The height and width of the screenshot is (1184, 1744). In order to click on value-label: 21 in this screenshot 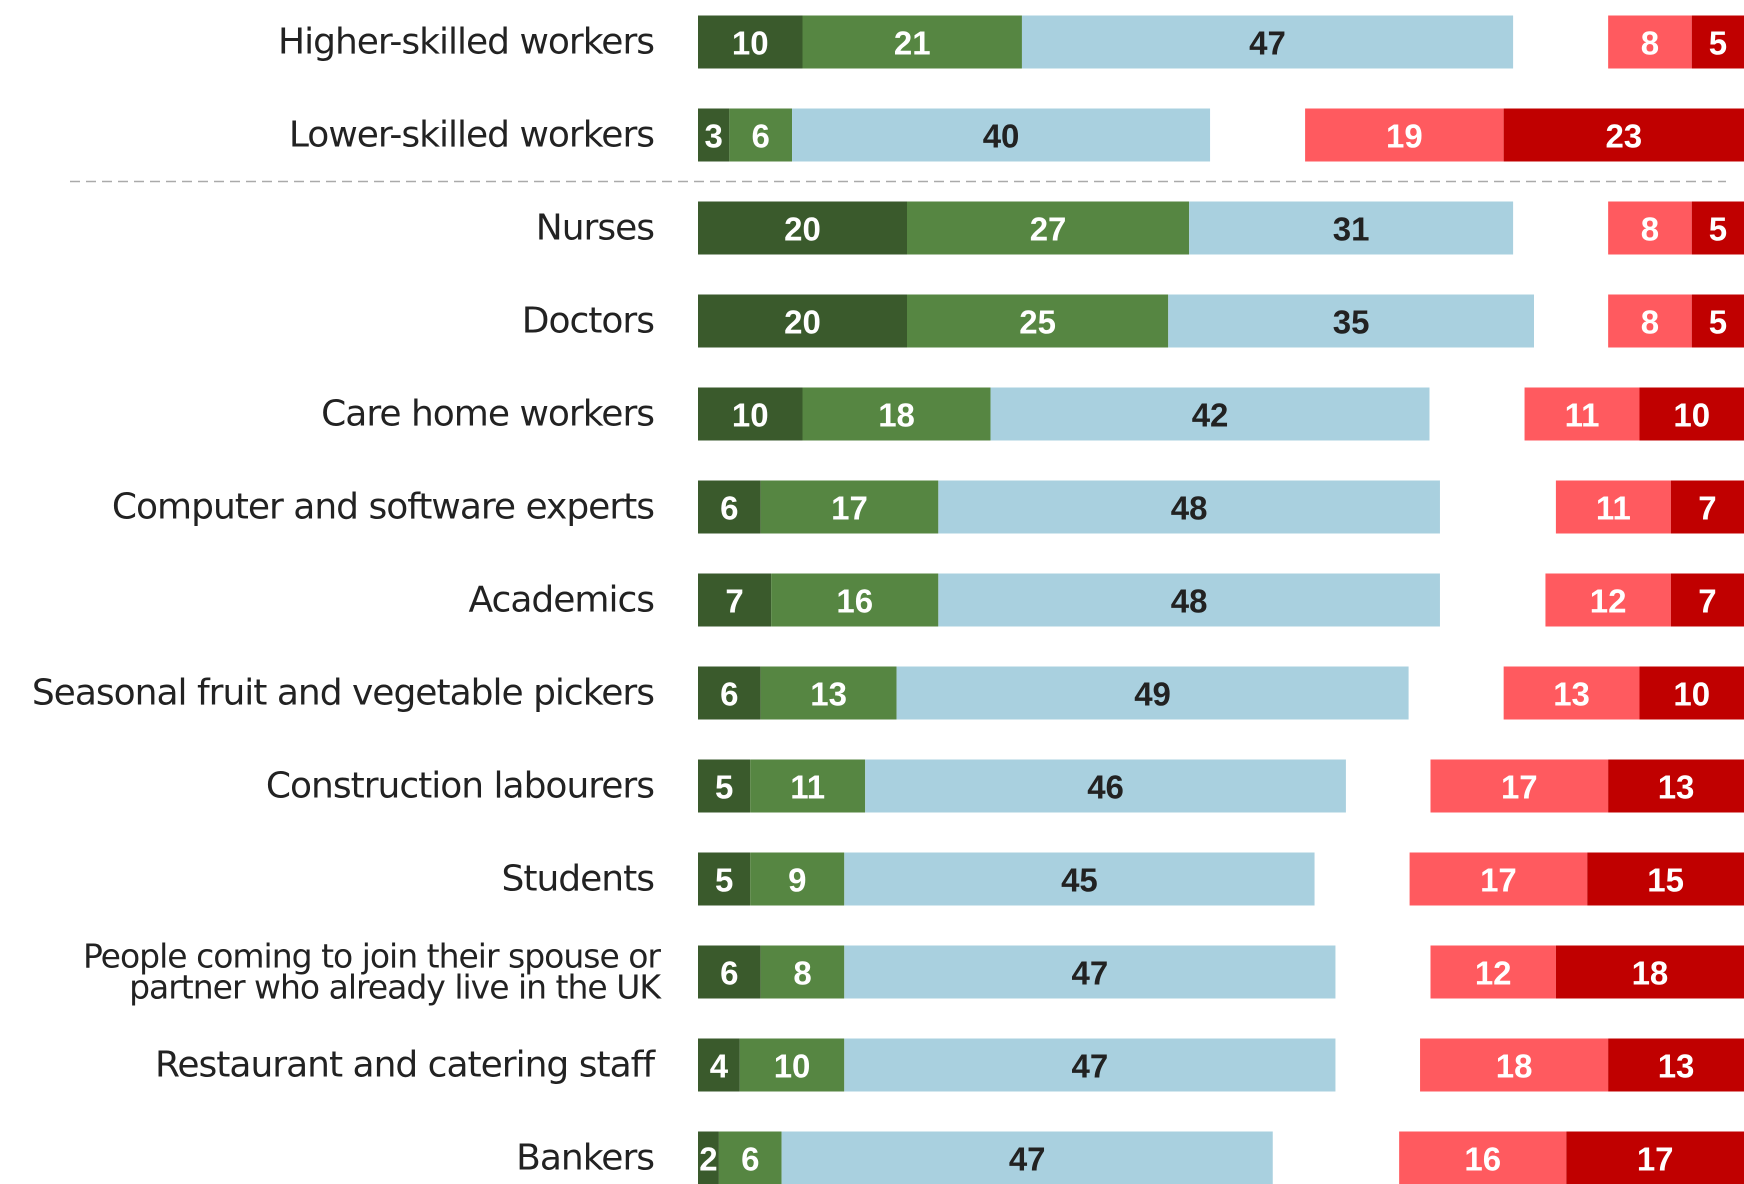, I will do `click(912, 43)`.